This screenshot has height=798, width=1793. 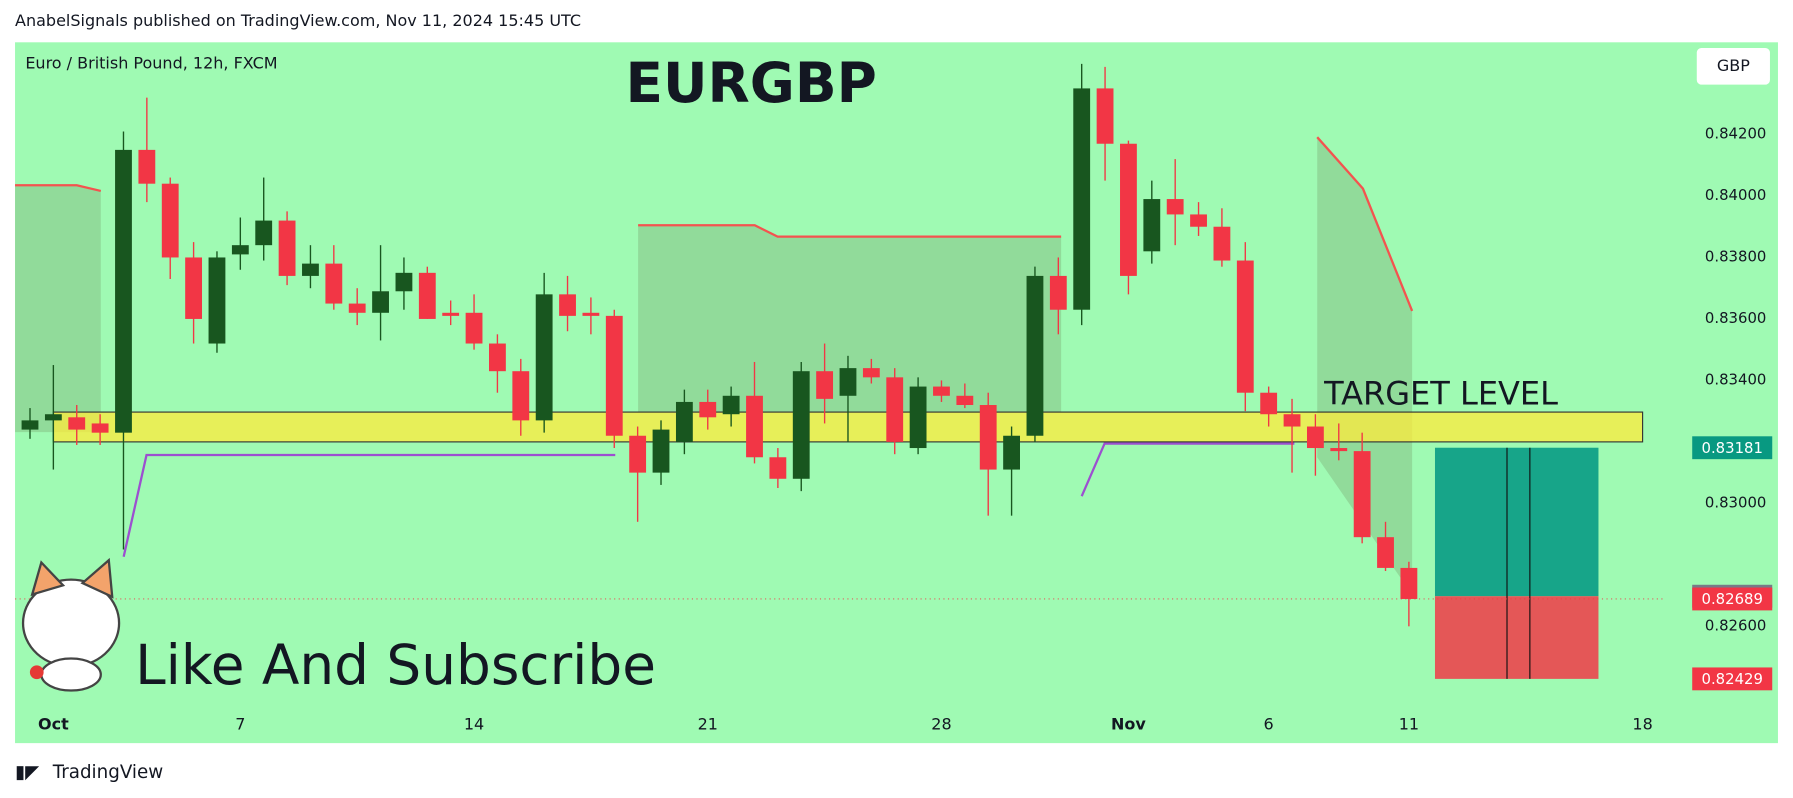 What do you see at coordinates (53, 723) in the screenshot?
I see `x-tick-label: Oct` at bounding box center [53, 723].